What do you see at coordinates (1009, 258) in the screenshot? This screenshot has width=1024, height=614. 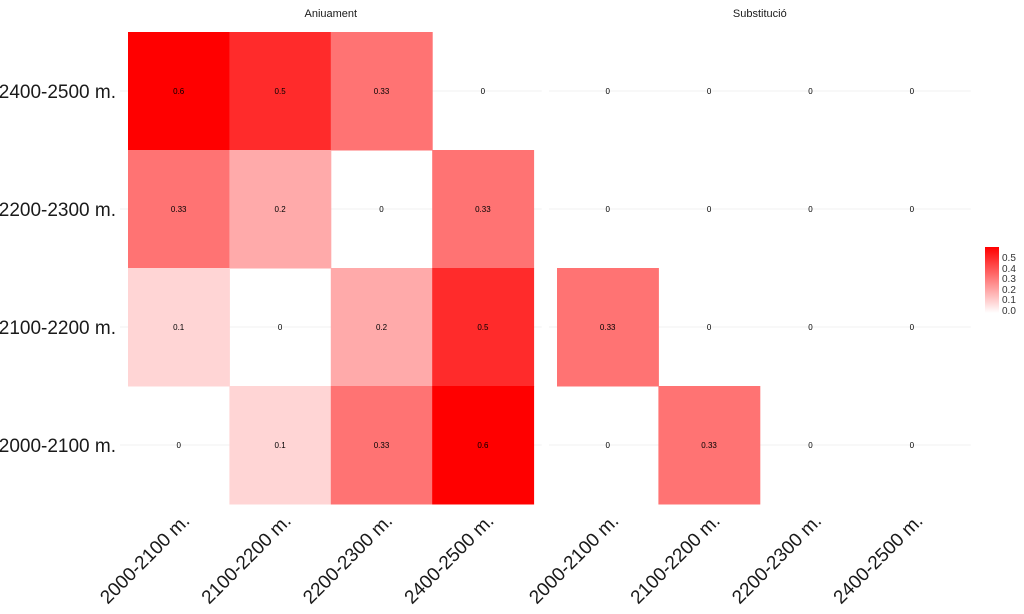 I see `legend-tick: 0.5` at bounding box center [1009, 258].